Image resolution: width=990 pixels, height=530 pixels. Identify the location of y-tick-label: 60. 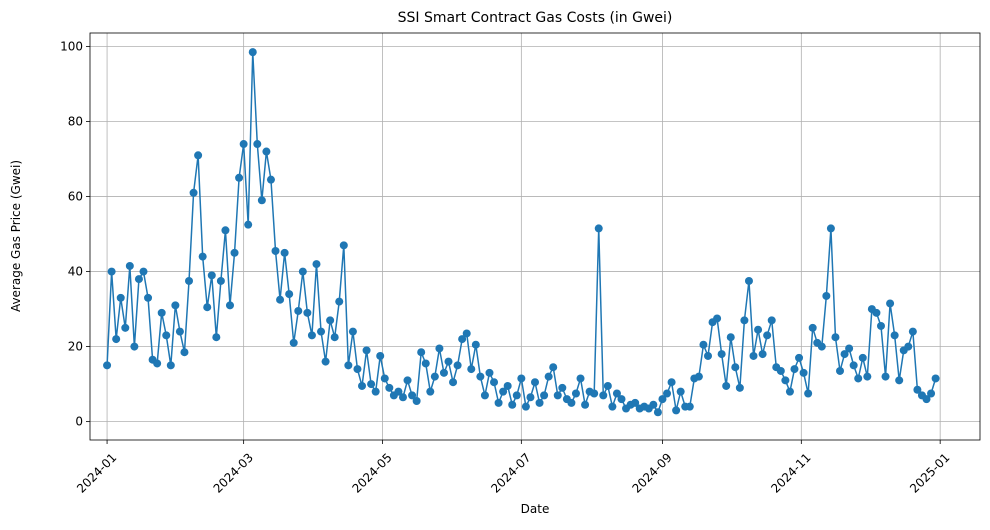
(75, 197).